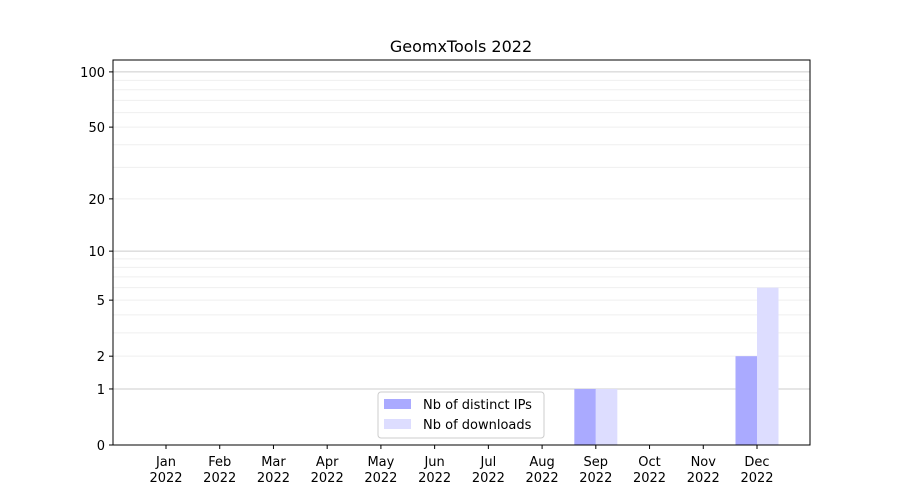 The width and height of the screenshot is (900, 504). Describe the element at coordinates (327, 470) in the screenshot. I see `x-tick-label: Apr 2022` at that location.